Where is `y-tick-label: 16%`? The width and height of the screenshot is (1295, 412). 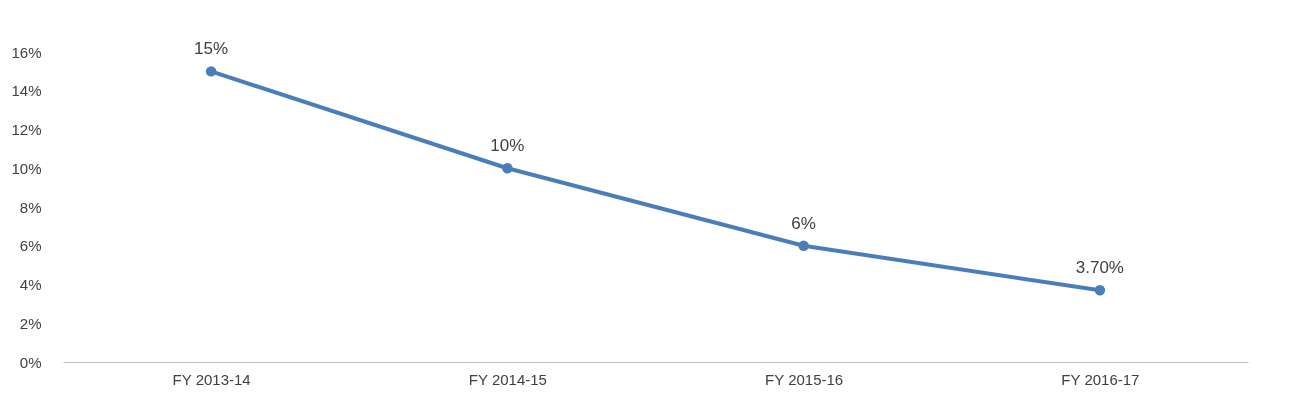
y-tick-label: 16% is located at coordinates (26, 52).